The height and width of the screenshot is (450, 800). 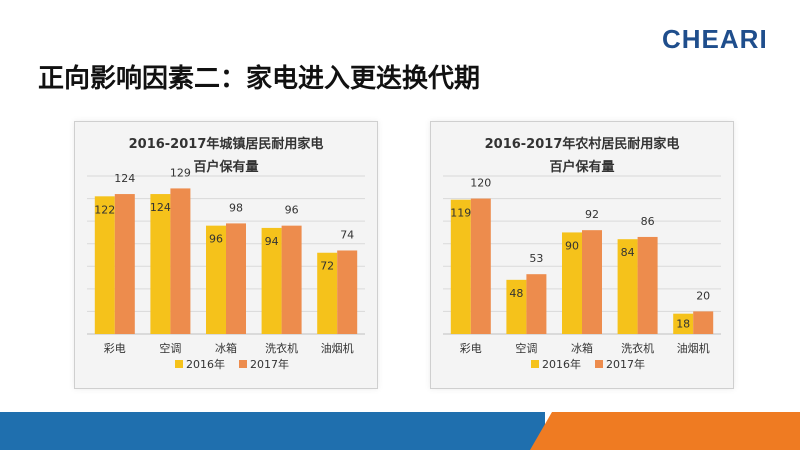 What do you see at coordinates (536, 258) in the screenshot?
I see `data-label: 53` at bounding box center [536, 258].